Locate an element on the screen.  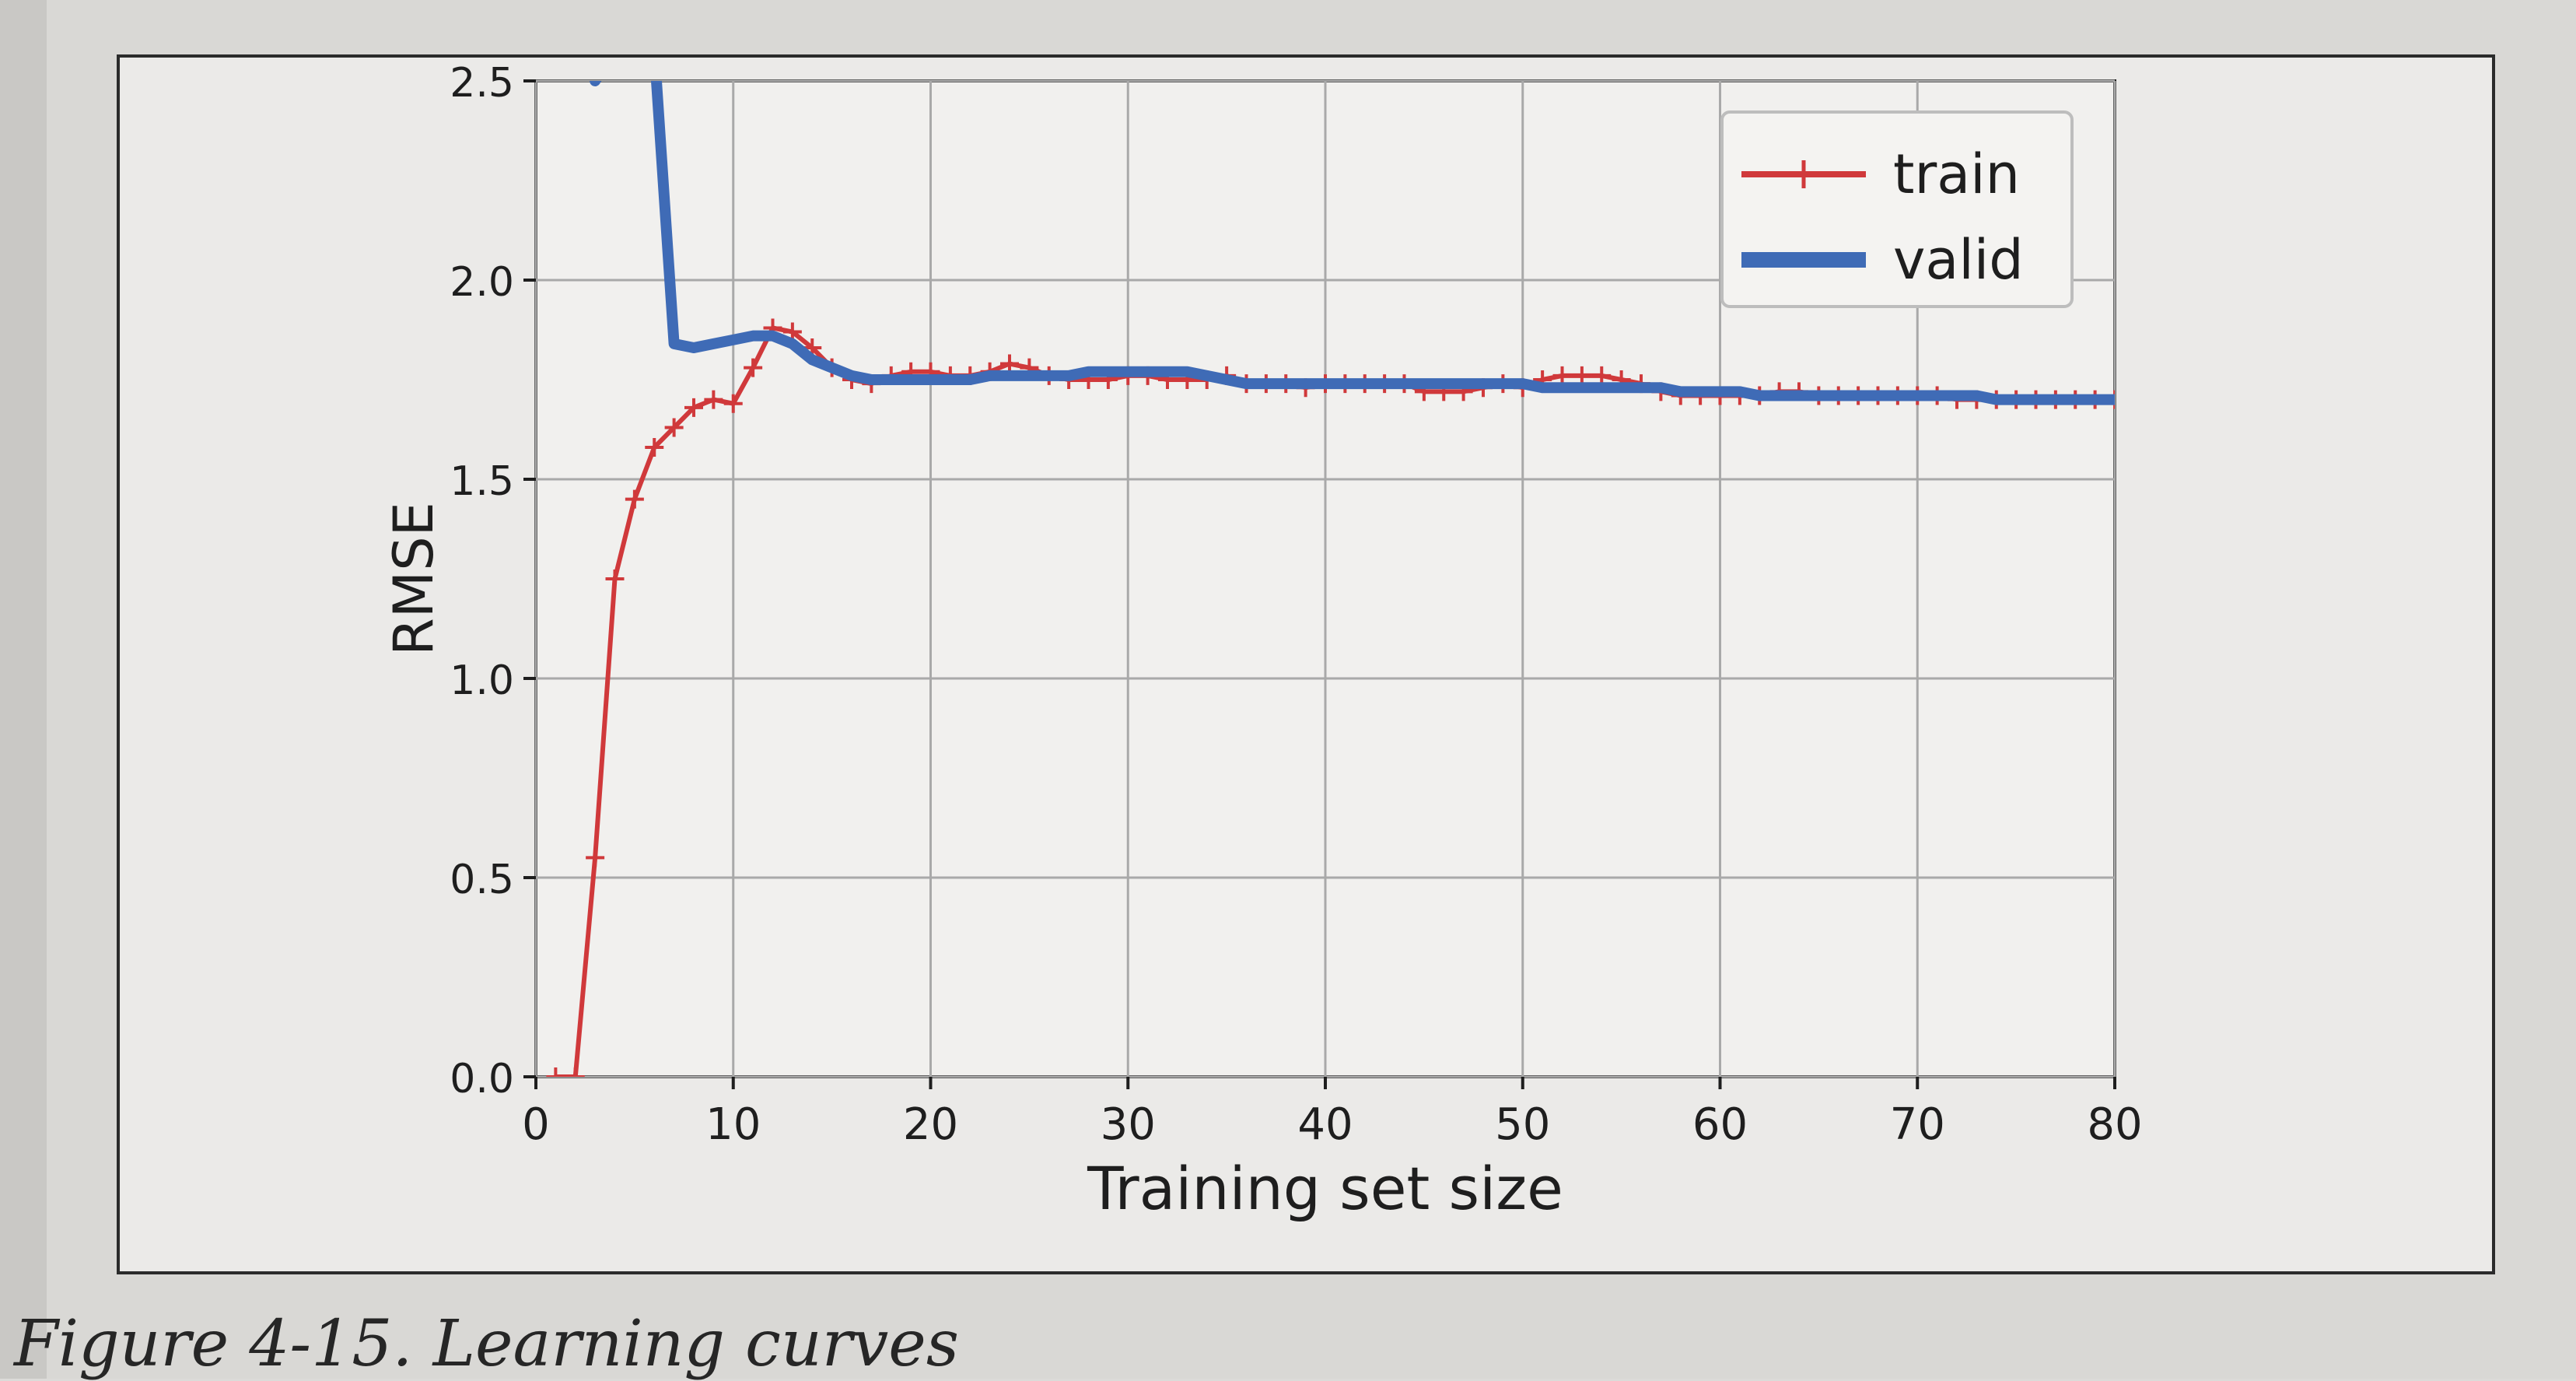
y-tick-label: 1.0 is located at coordinates (482, 680).